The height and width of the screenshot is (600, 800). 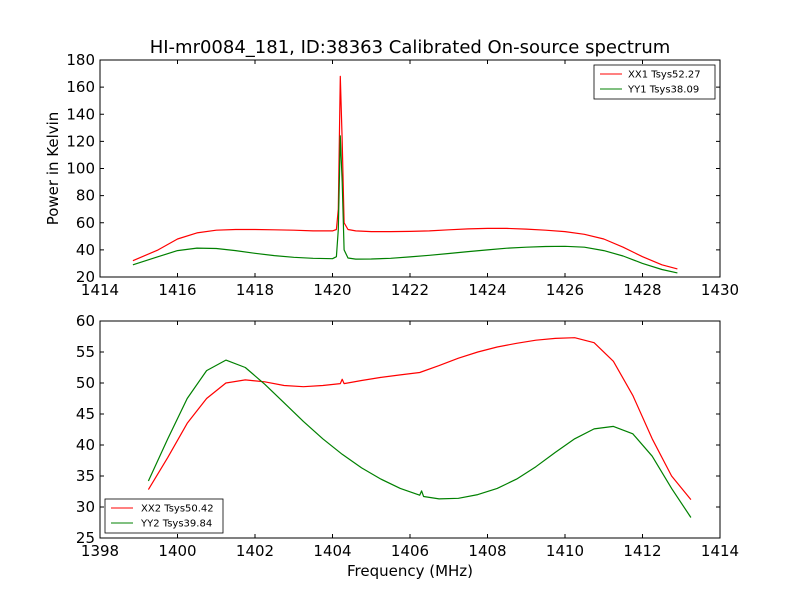 I want to click on x-tick-label: 1416, so click(x=177, y=290).